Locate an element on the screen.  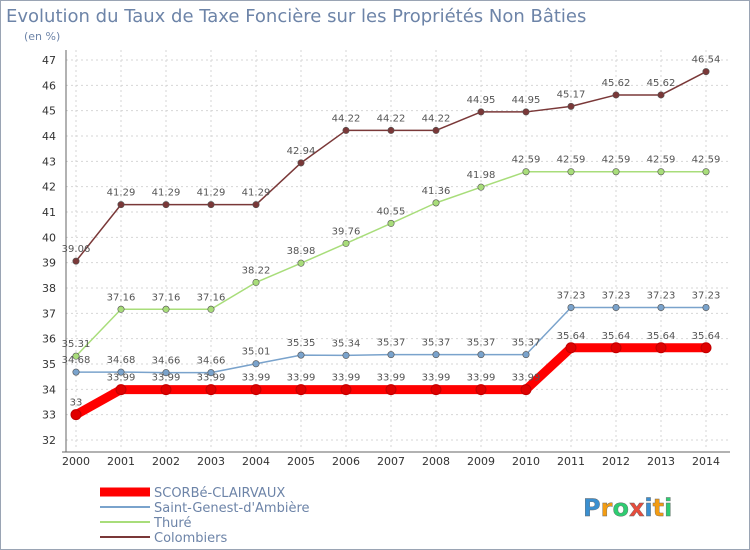
data-label: 35.34 is located at coordinates (346, 343).